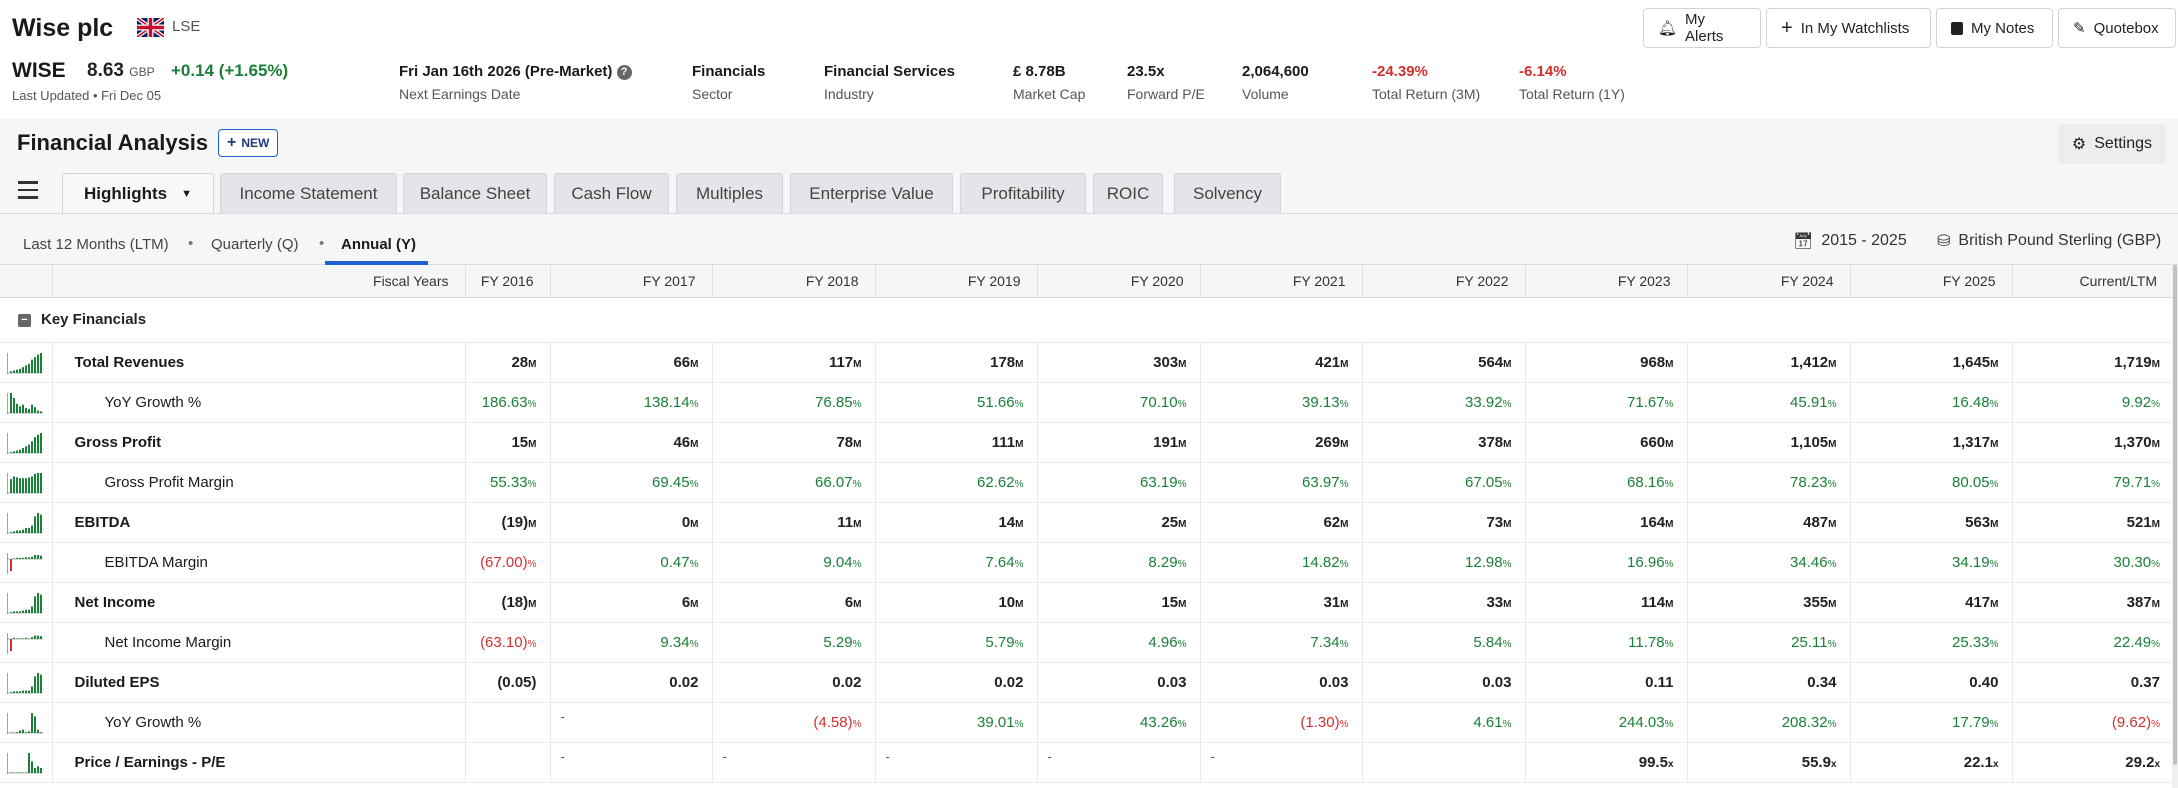  I want to click on table-cell: 303M, so click(1118, 362).